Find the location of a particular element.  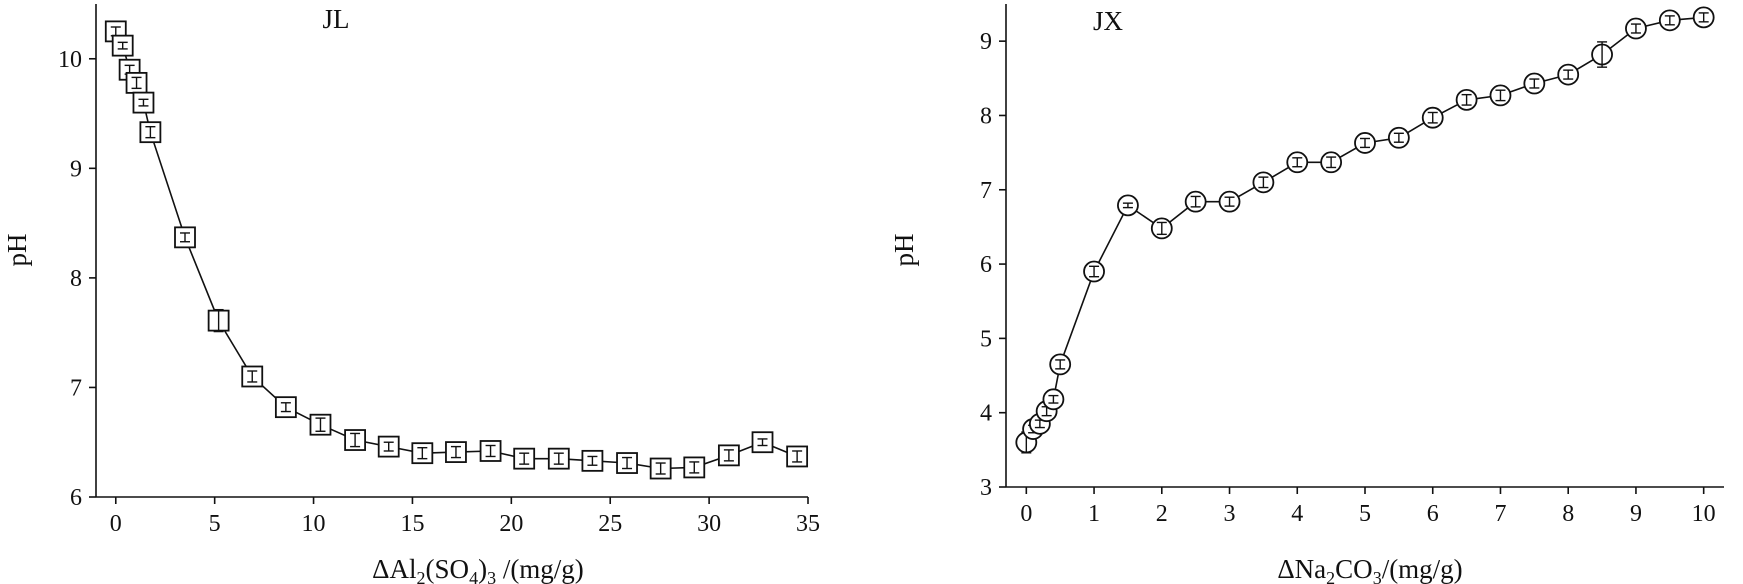

x-axis-label-part: ΔAl is located at coordinates (394, 569).